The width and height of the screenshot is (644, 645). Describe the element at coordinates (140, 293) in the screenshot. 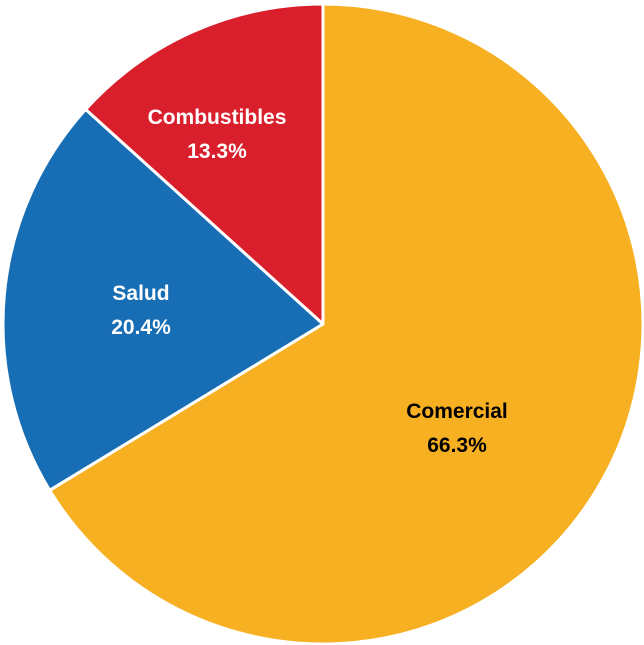

I see `slice-label-salud: Salud` at that location.